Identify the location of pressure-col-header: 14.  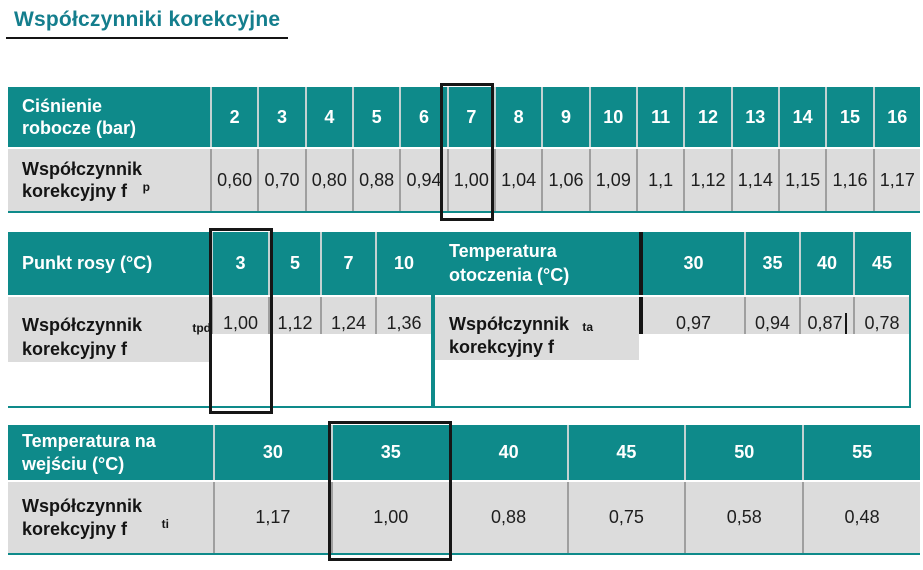
(801, 117).